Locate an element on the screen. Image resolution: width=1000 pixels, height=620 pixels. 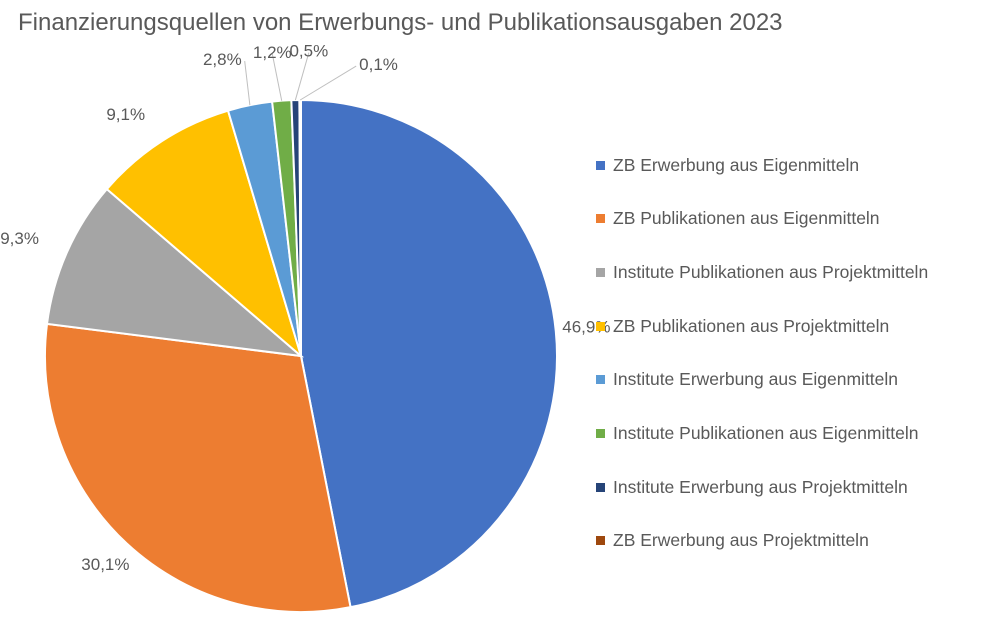
legend-label: Institute Publikationen aus Eigenmitteln is located at coordinates (766, 432).